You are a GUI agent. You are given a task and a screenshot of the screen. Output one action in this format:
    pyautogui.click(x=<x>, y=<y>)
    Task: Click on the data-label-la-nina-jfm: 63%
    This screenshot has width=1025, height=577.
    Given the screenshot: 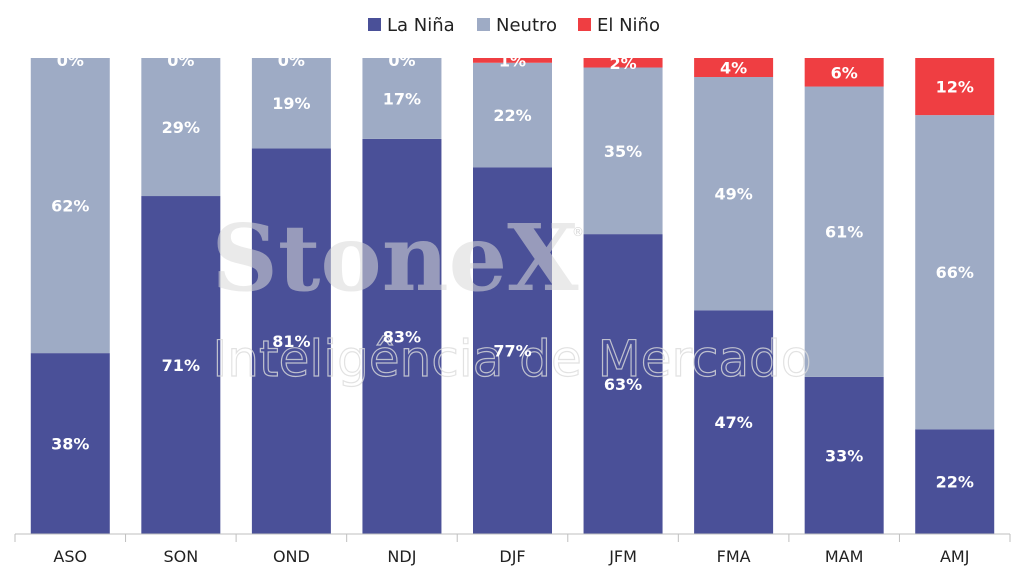 What is the action you would take?
    pyautogui.click(x=623, y=384)
    